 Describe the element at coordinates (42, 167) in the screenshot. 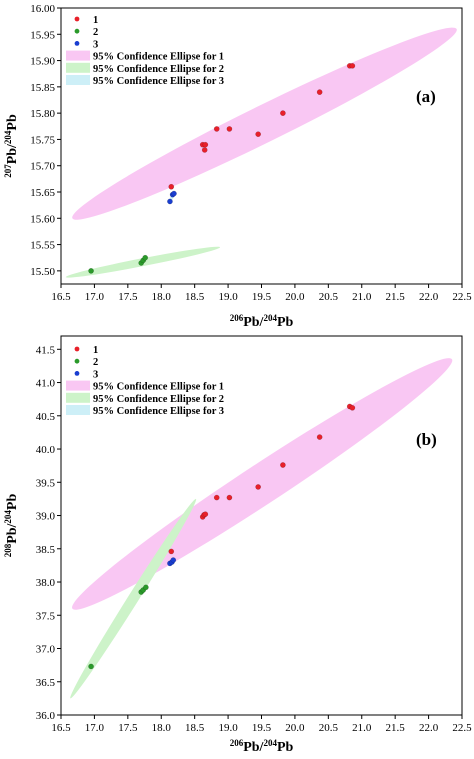

I see `y-tick-label: 15.70` at that location.